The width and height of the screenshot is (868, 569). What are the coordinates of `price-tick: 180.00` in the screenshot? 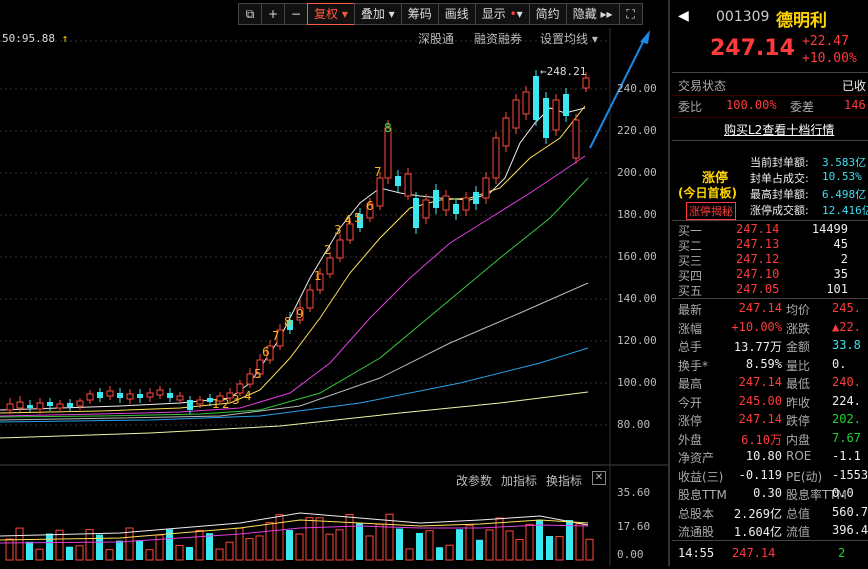 It's located at (637, 214).